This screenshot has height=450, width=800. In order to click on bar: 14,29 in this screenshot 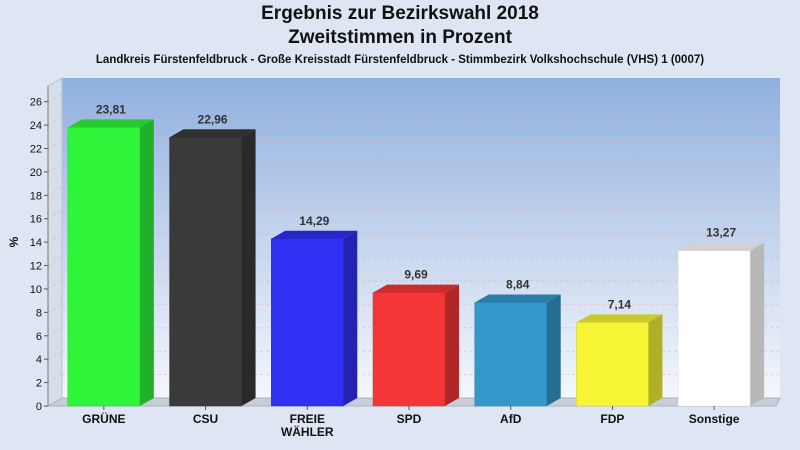, I will do `click(314, 310)`.